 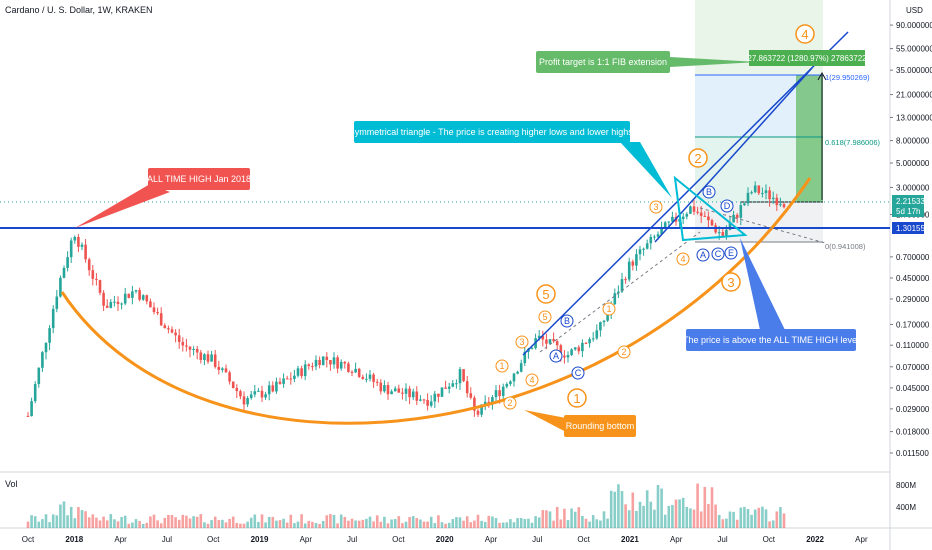 What do you see at coordinates (623, 352) in the screenshot?
I see `svg-text: 2` at bounding box center [623, 352].